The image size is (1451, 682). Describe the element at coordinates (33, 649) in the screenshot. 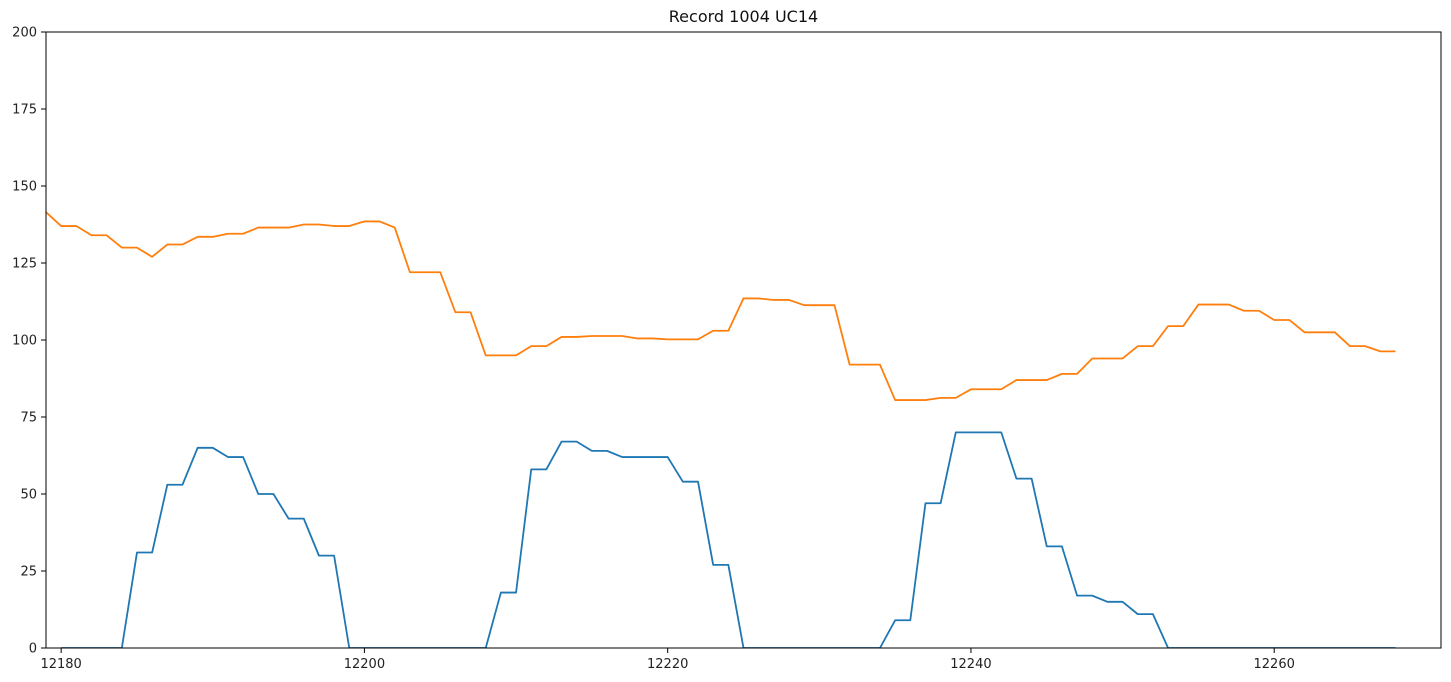

I see `y-tick-label: 0` at that location.